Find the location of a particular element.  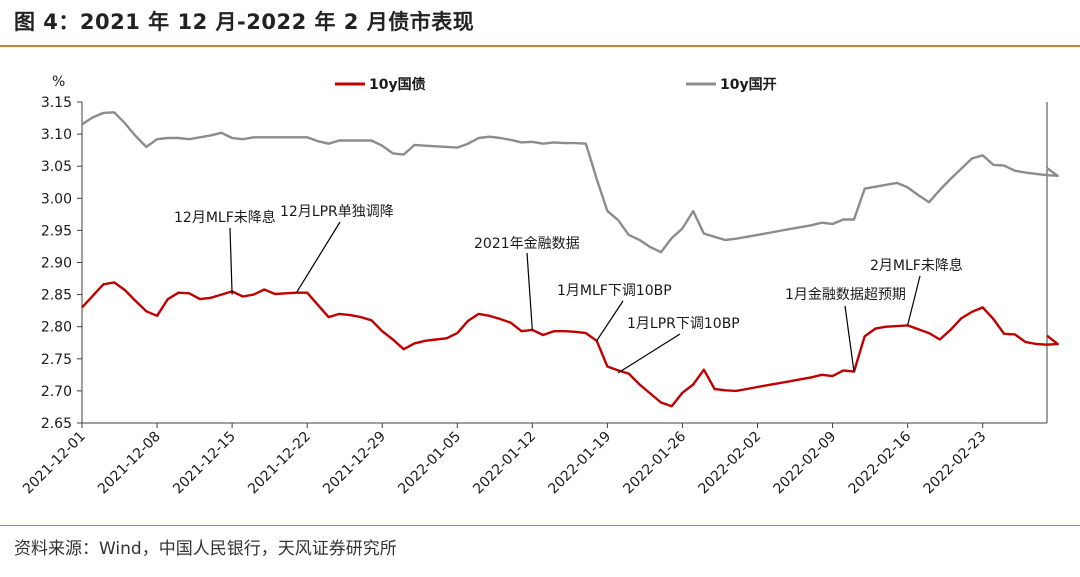

title-rule is located at coordinates (540, 46).